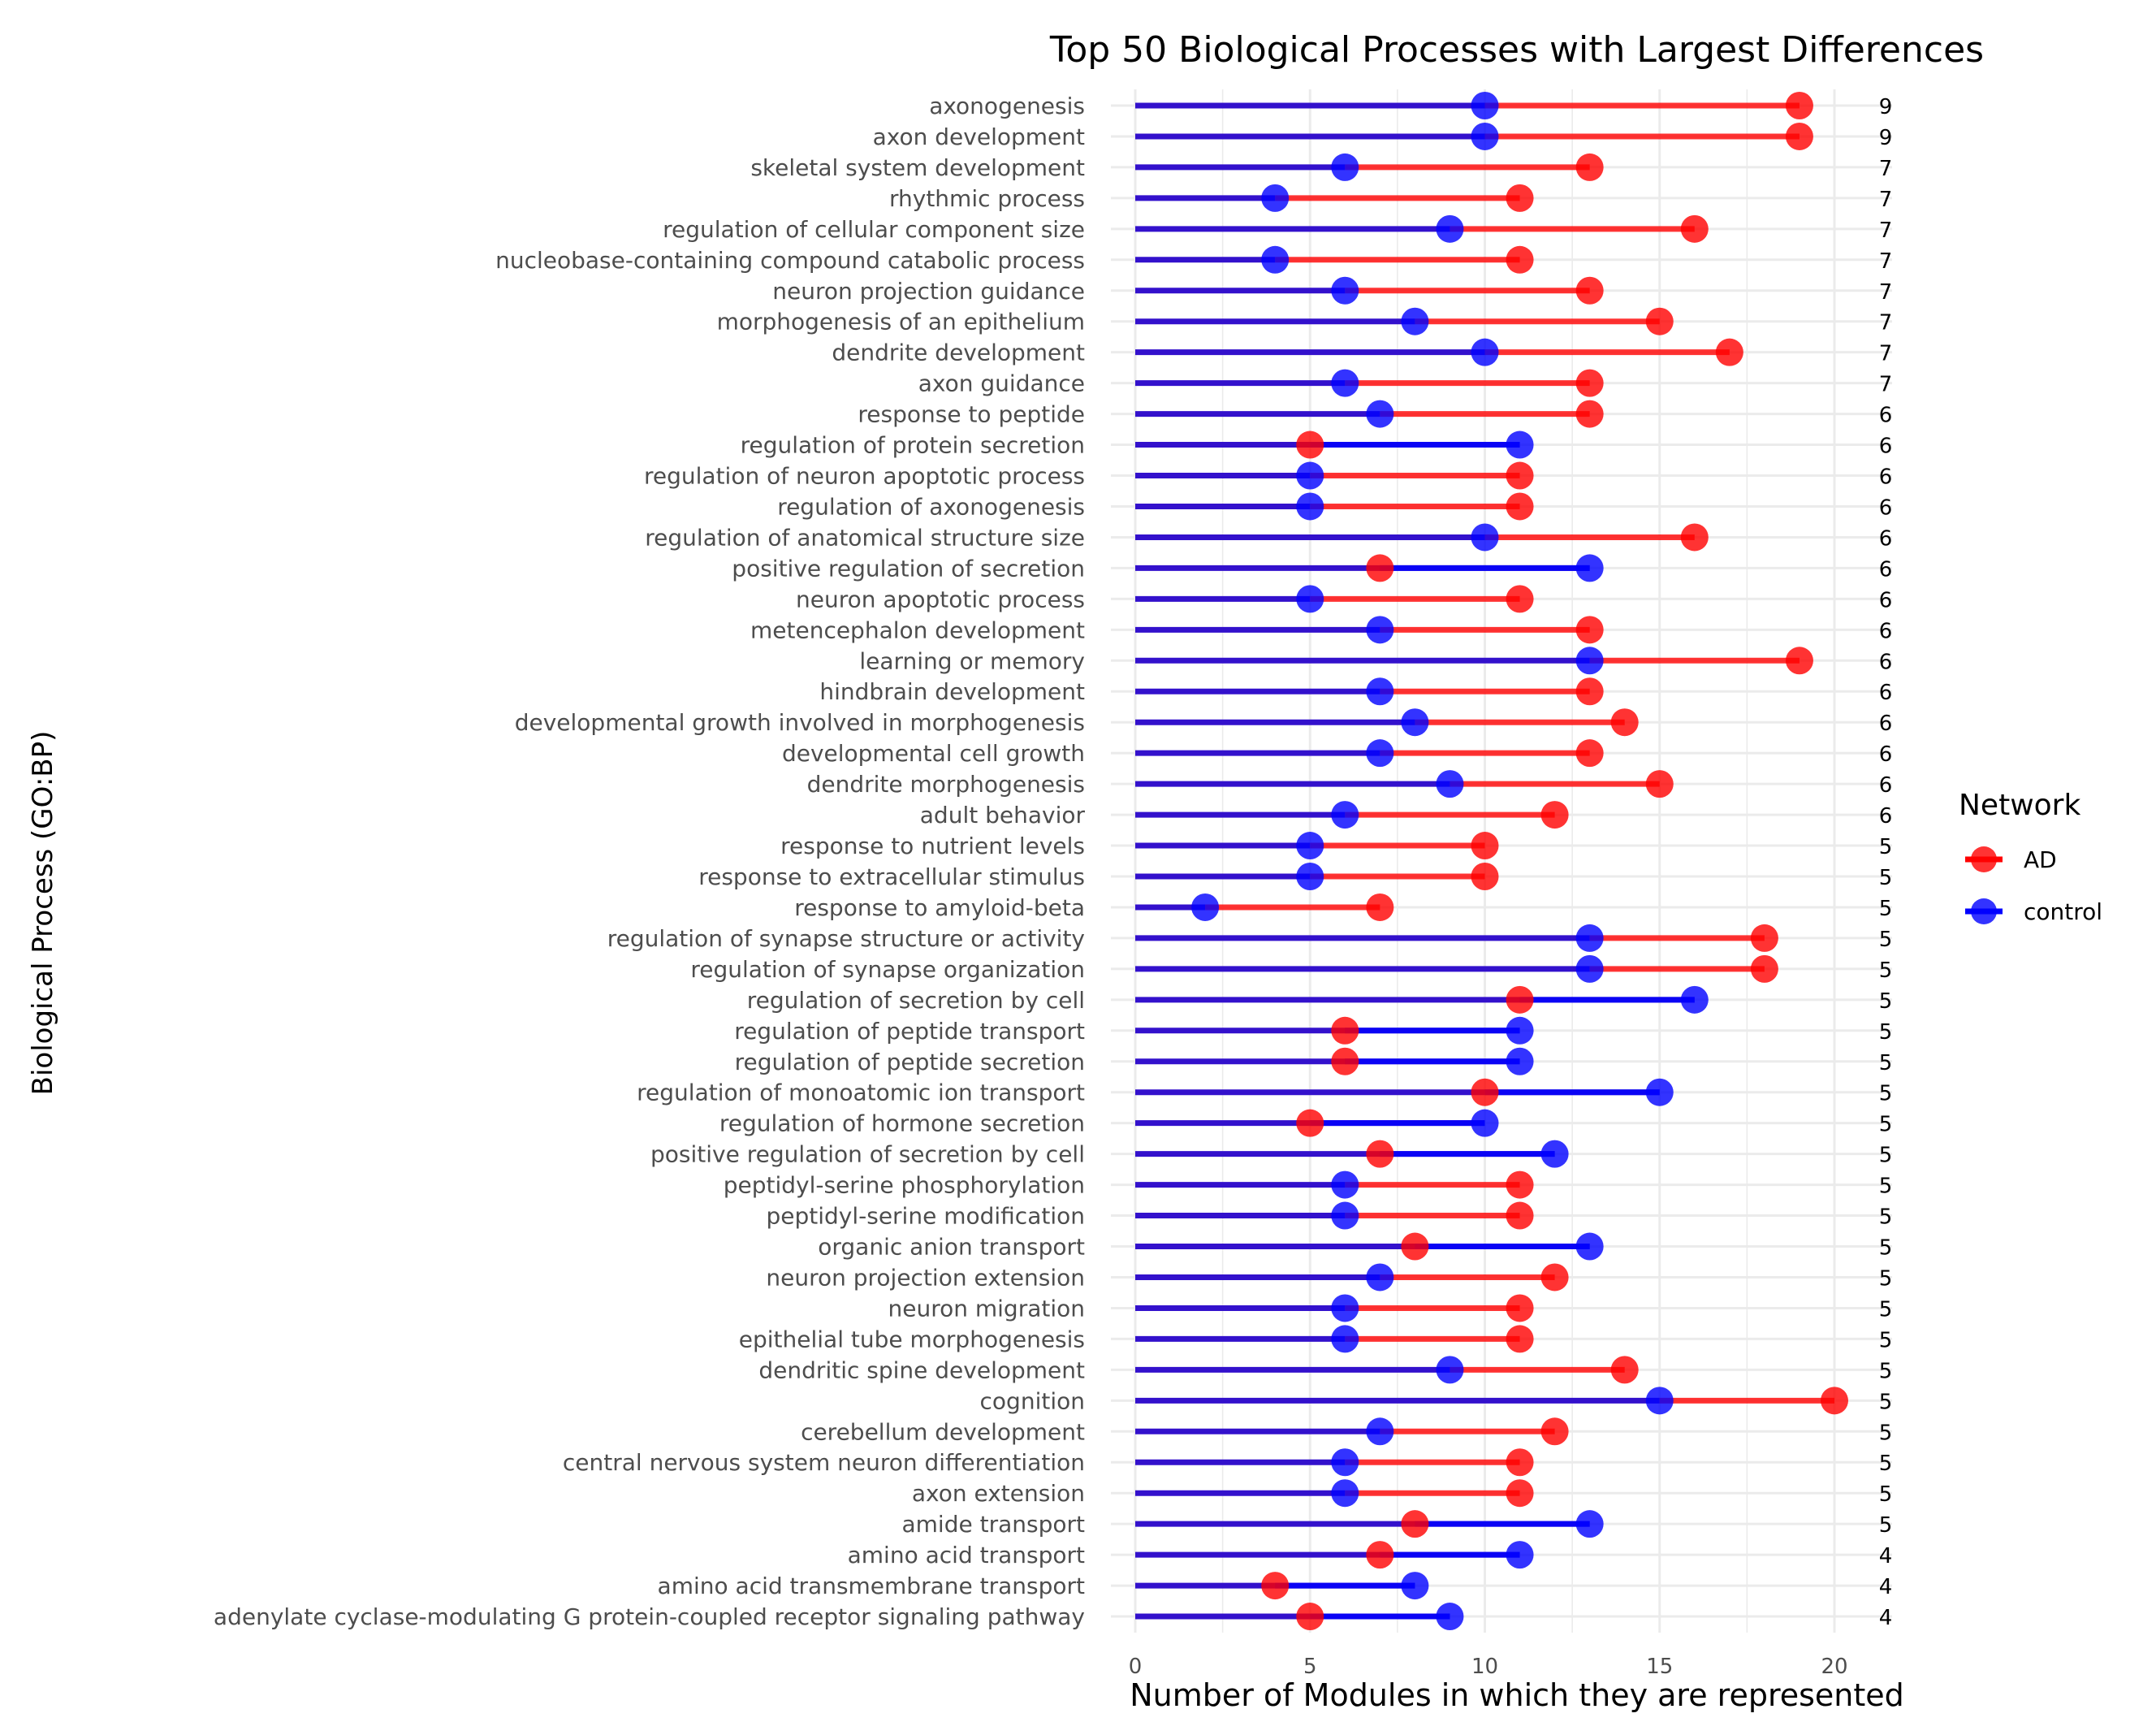 This screenshot has height=1722, width=2156. Describe the element at coordinates (932, 846) in the screenshot. I see `y-tick-label: response to nutrient levels` at that location.